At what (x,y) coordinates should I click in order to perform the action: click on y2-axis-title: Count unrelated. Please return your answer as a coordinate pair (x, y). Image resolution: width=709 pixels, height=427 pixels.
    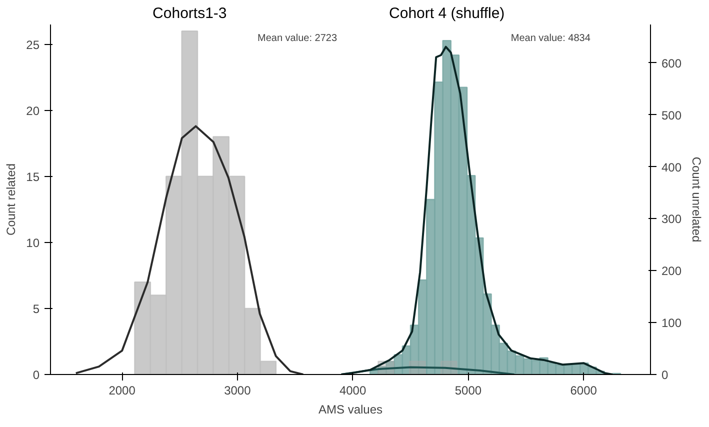
    Looking at the image, I should click on (697, 199).